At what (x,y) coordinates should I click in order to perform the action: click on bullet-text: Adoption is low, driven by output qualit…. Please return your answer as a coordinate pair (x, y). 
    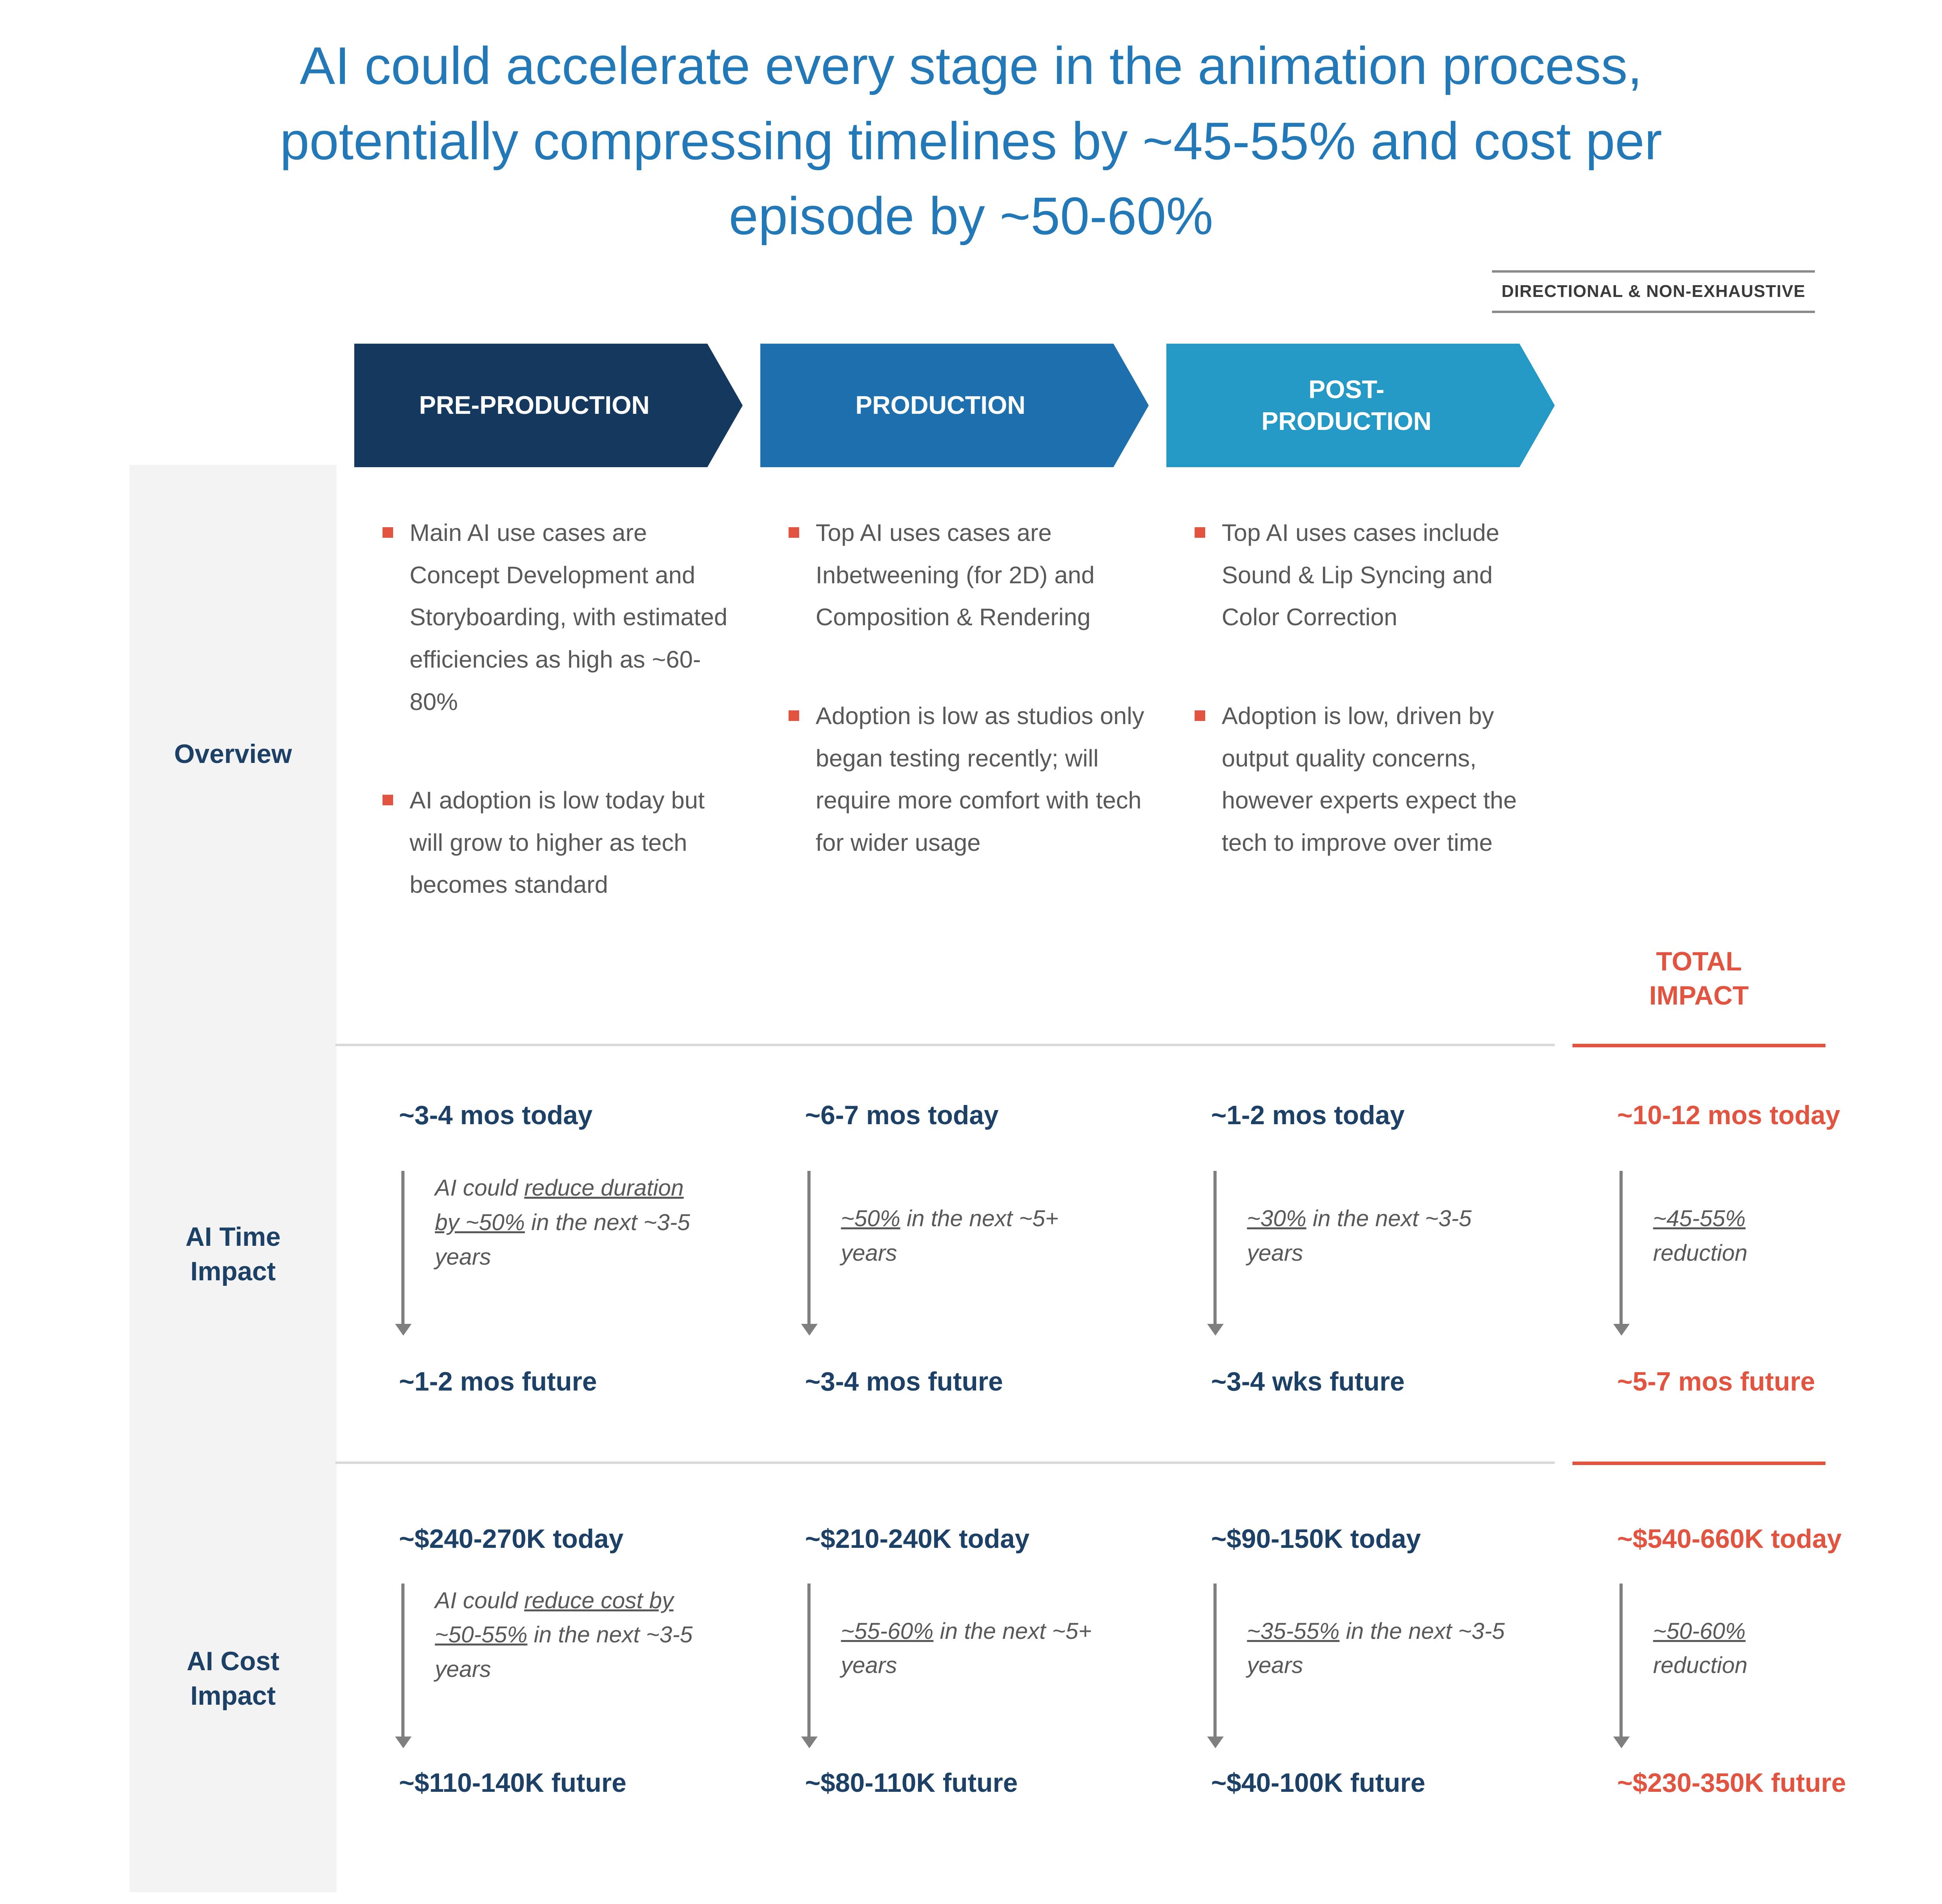
    Looking at the image, I should click on (1369, 779).